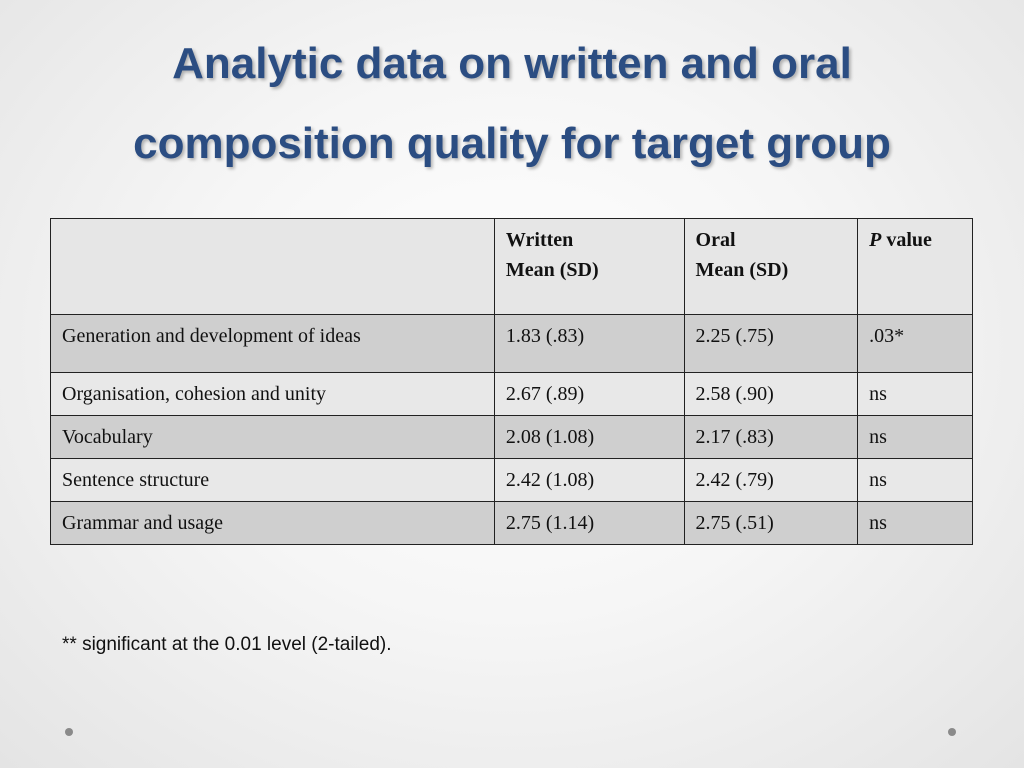 The height and width of the screenshot is (768, 1024). Describe the element at coordinates (589, 523) in the screenshot. I see `written-mean-cell: 2.75 (1.14)` at that location.